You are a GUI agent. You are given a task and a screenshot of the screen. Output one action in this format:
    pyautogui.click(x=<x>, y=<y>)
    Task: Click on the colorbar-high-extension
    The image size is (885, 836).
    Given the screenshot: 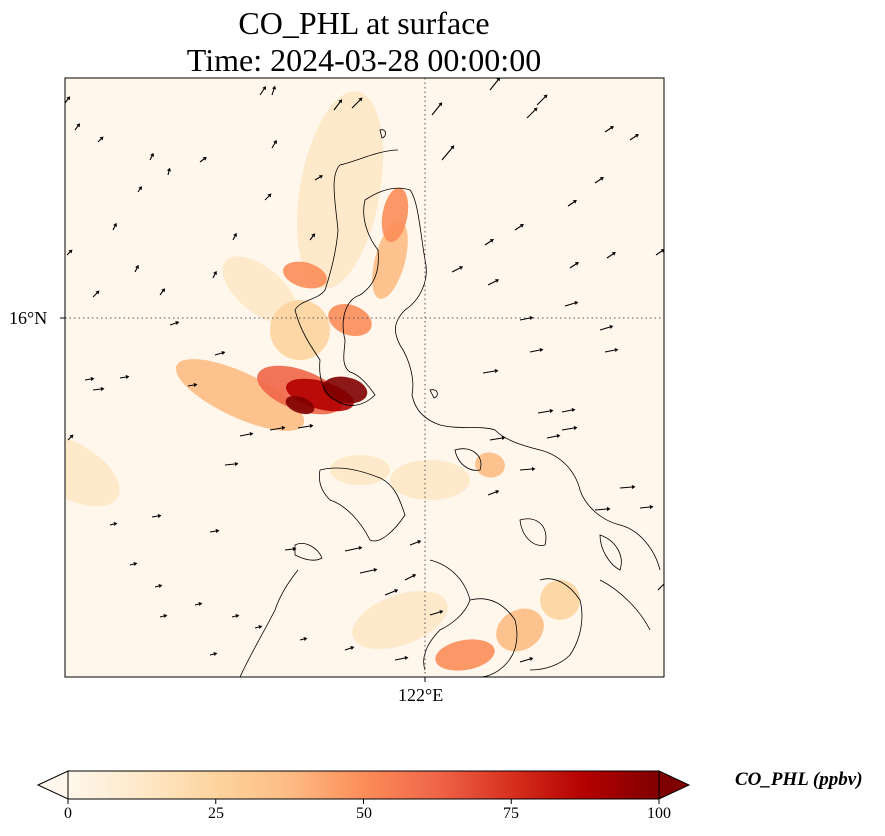 What is the action you would take?
    pyautogui.click(x=674, y=785)
    